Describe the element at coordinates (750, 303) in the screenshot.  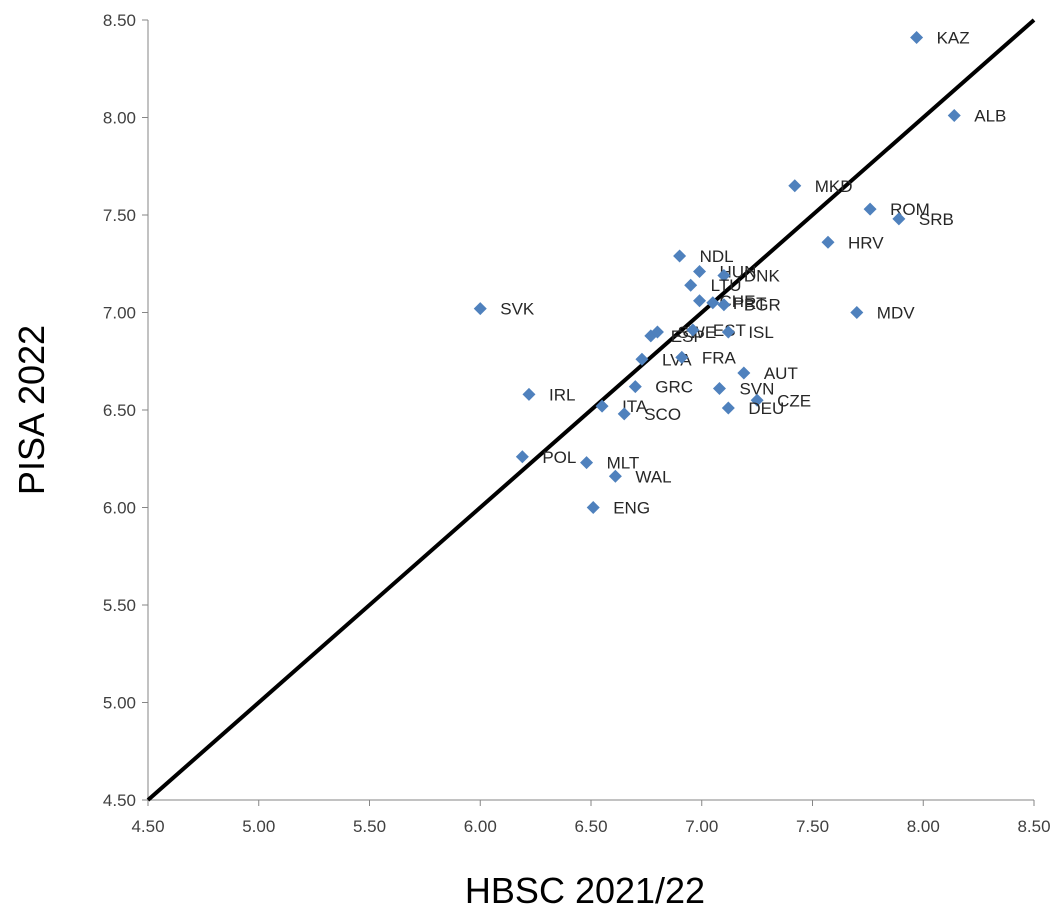
I see `data-label-prt: PRT` at that location.